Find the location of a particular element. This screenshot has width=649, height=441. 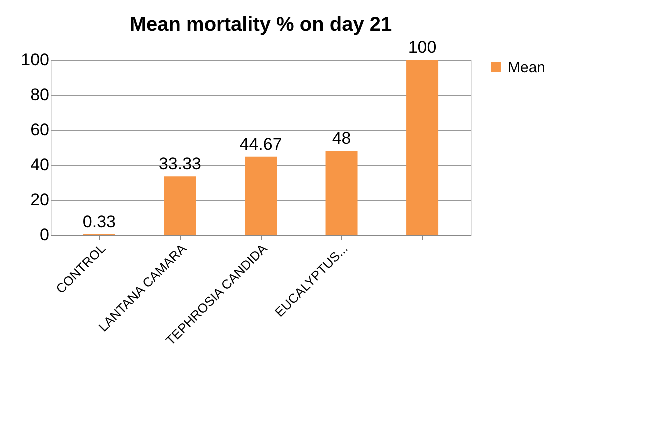

data-label: 33.33 is located at coordinates (180, 164).